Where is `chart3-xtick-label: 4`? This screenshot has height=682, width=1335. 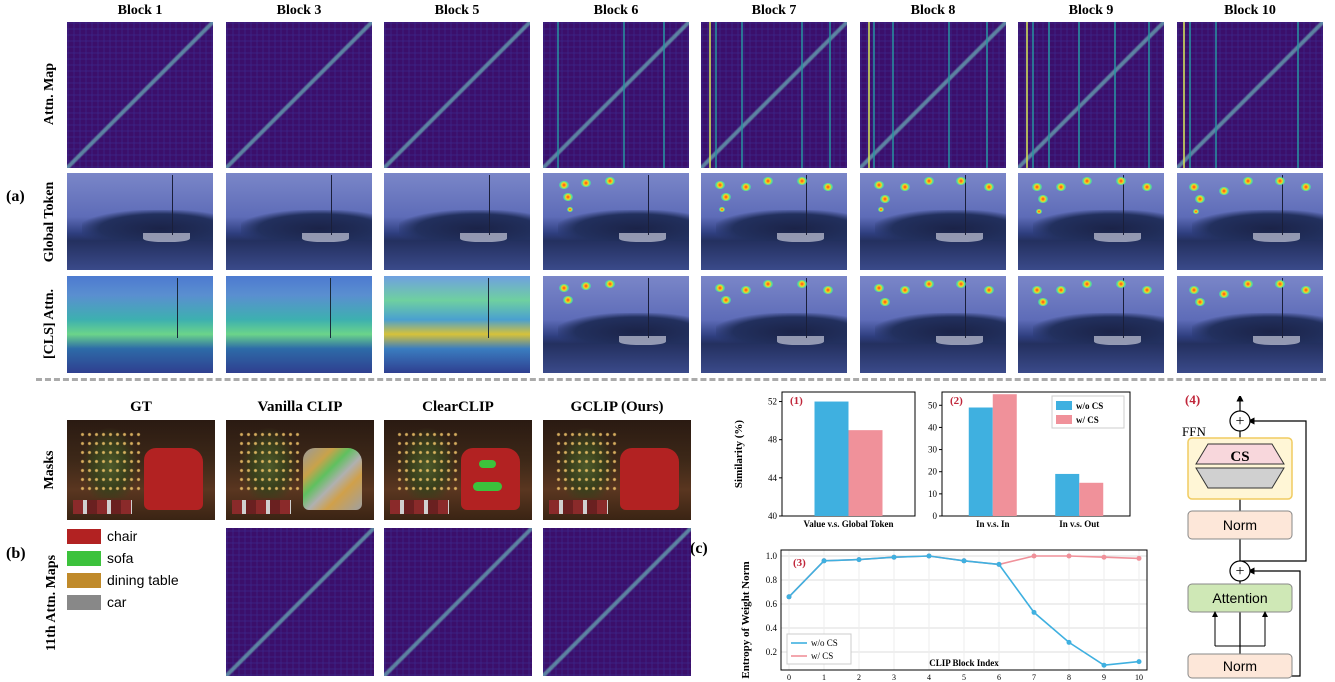
chart3-xtick-label: 4 is located at coordinates (929, 676).